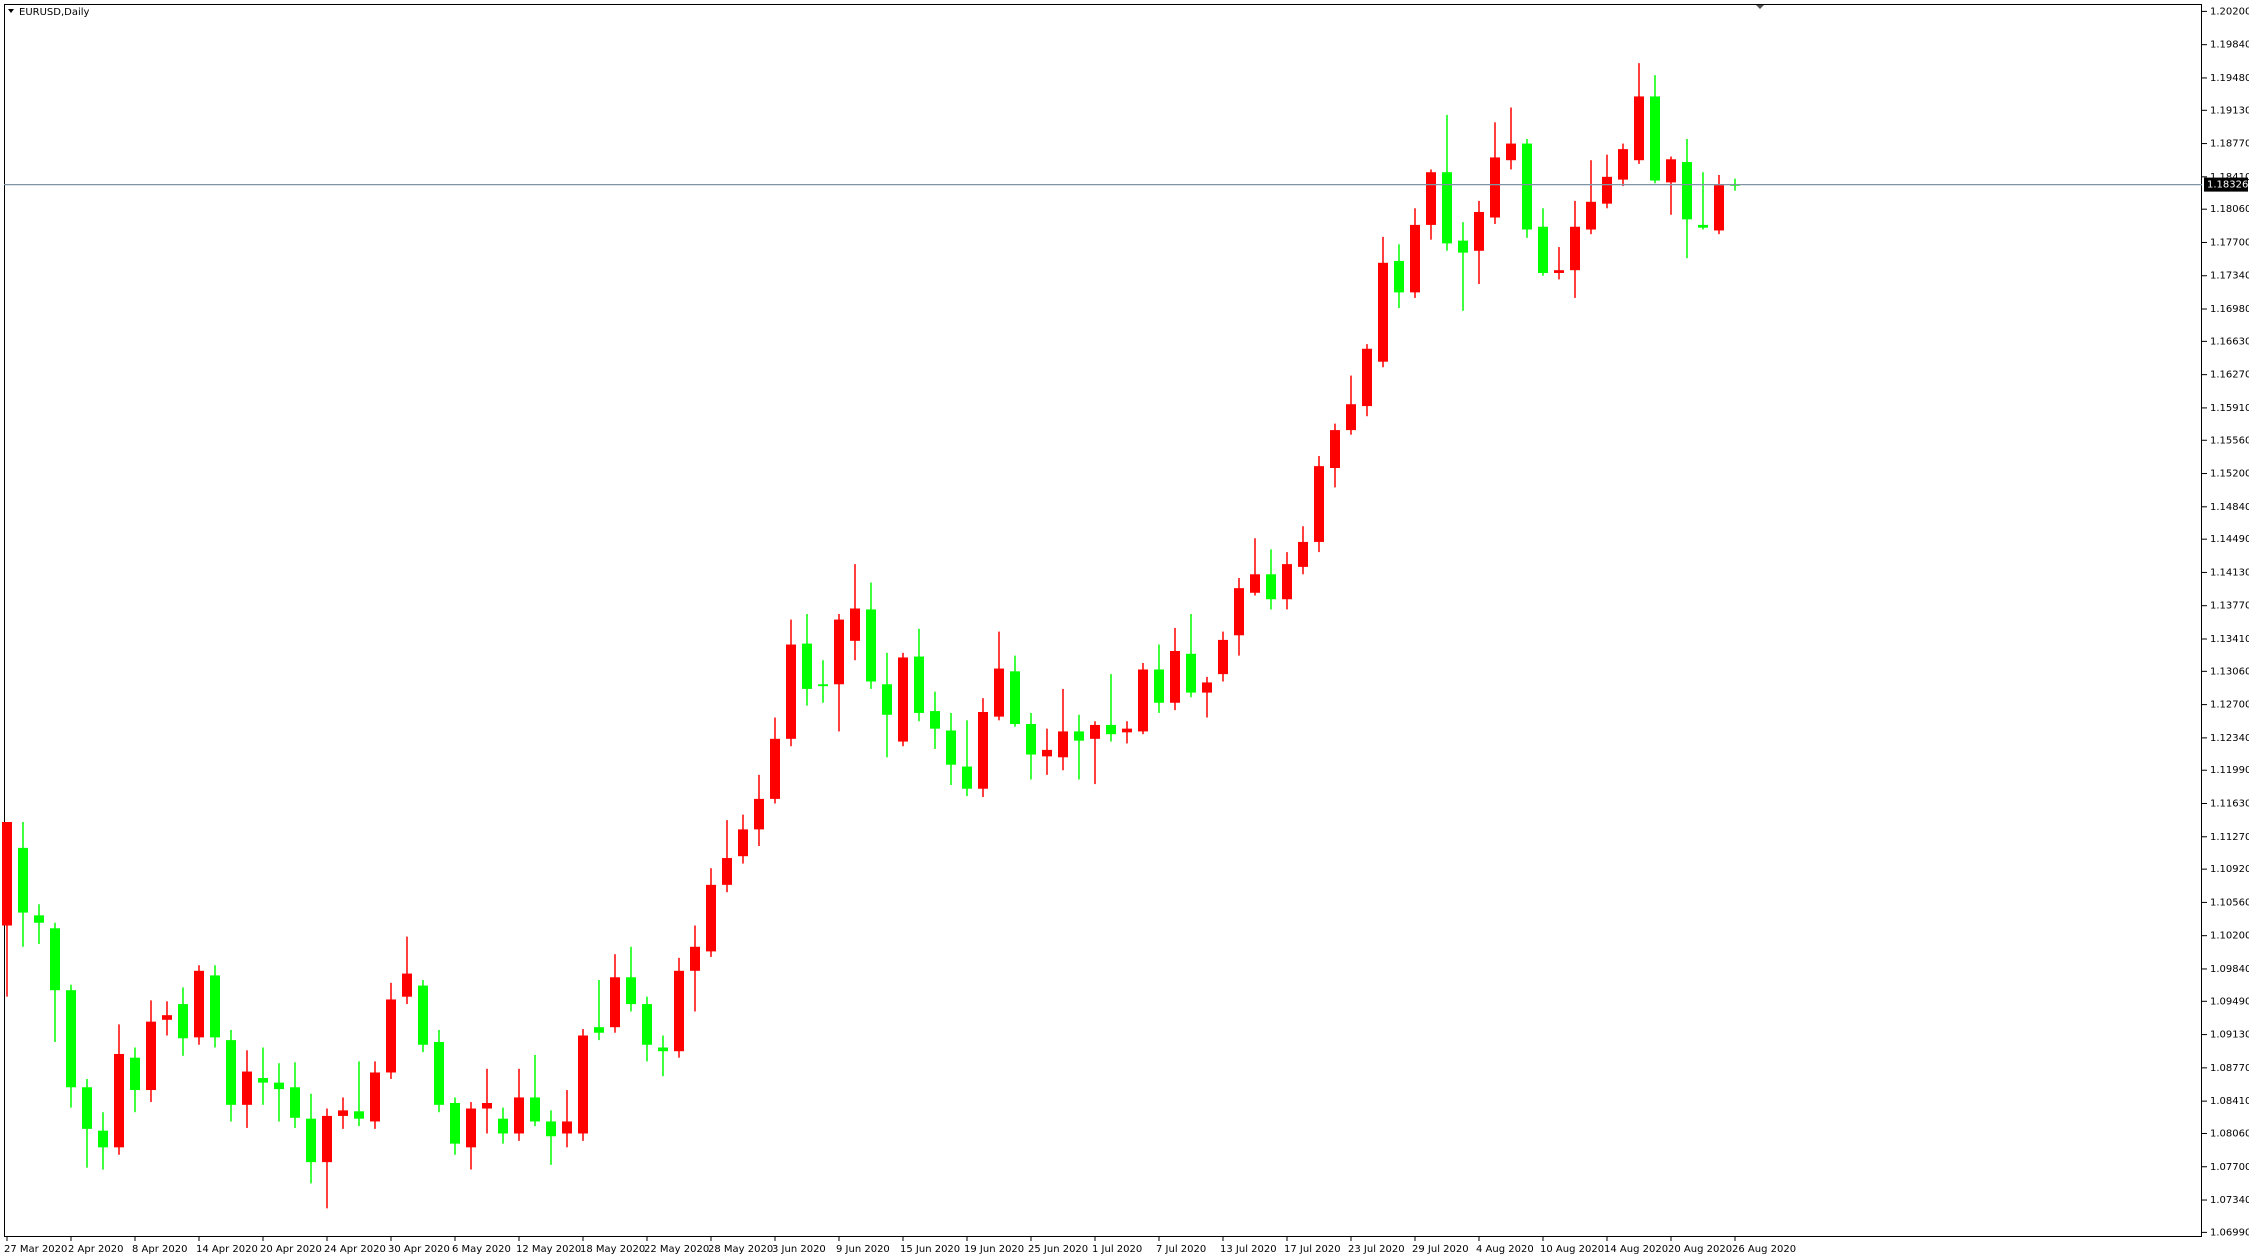  Describe the element at coordinates (2229, 242) in the screenshot. I see `y-tick-label: 1.17700` at that location.